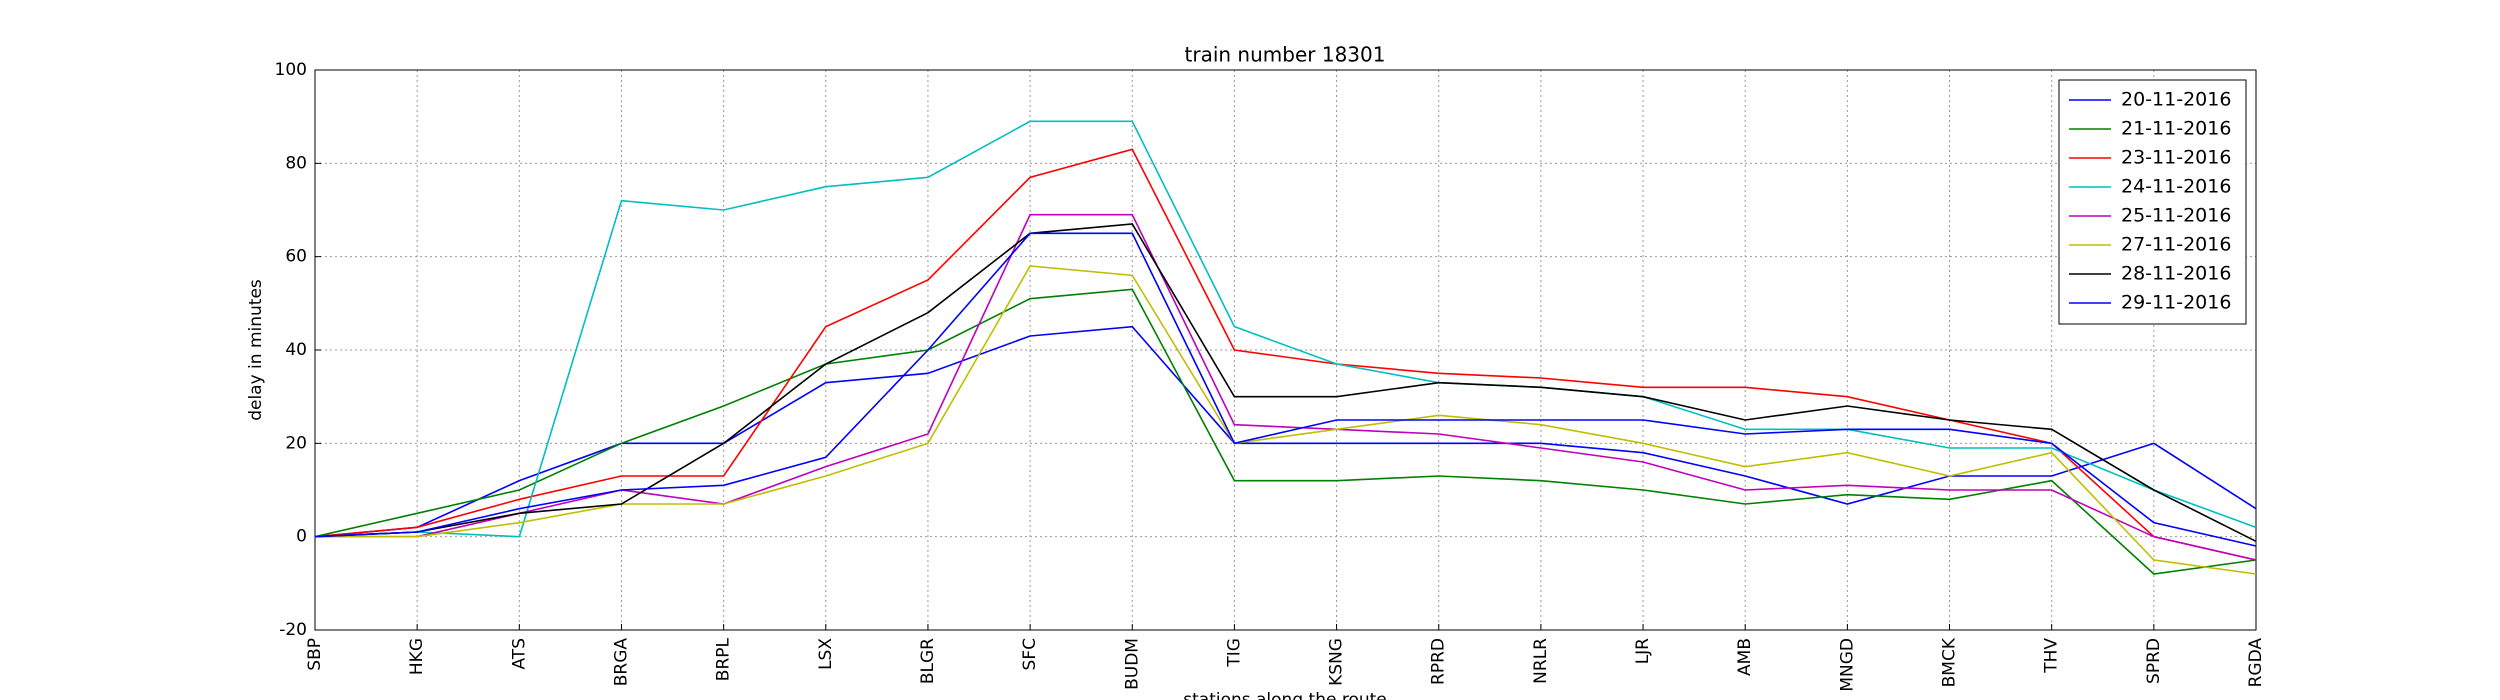  What do you see at coordinates (256, 350) in the screenshot?
I see `y-axis-label: delay in minutes` at bounding box center [256, 350].